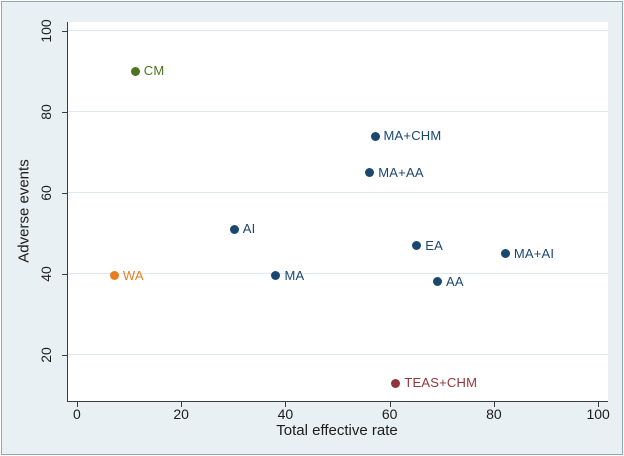 This screenshot has height=456, width=624. I want to click on scatter-point-ma: MA, so click(287, 275).